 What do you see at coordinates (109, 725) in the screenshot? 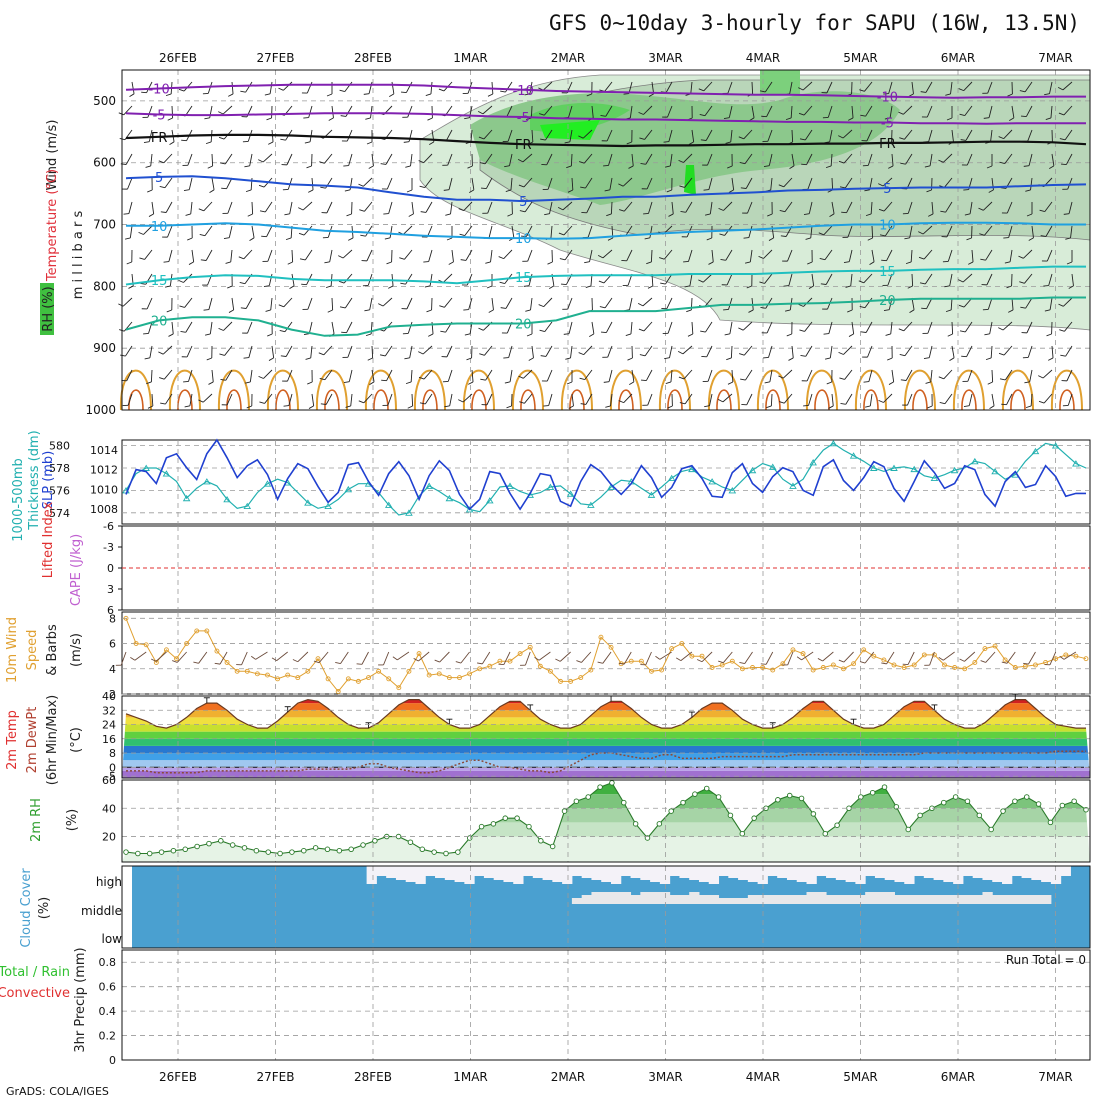
I see `temp-tick-label: 24` at bounding box center [109, 725].